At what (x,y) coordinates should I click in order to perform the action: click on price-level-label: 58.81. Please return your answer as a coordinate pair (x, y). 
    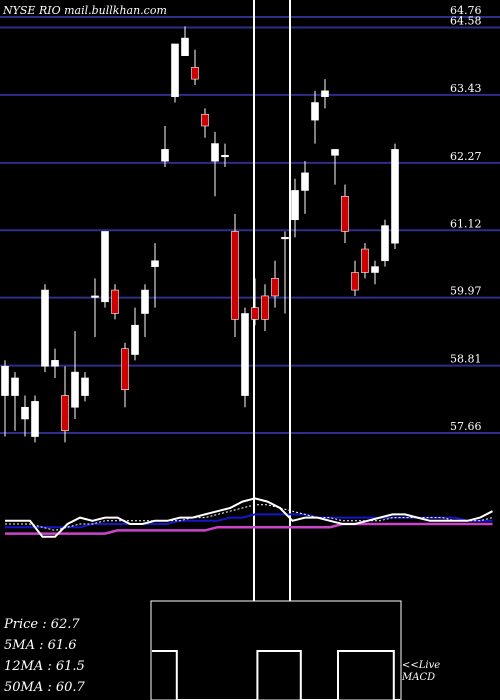
    Looking at the image, I should click on (466, 359).